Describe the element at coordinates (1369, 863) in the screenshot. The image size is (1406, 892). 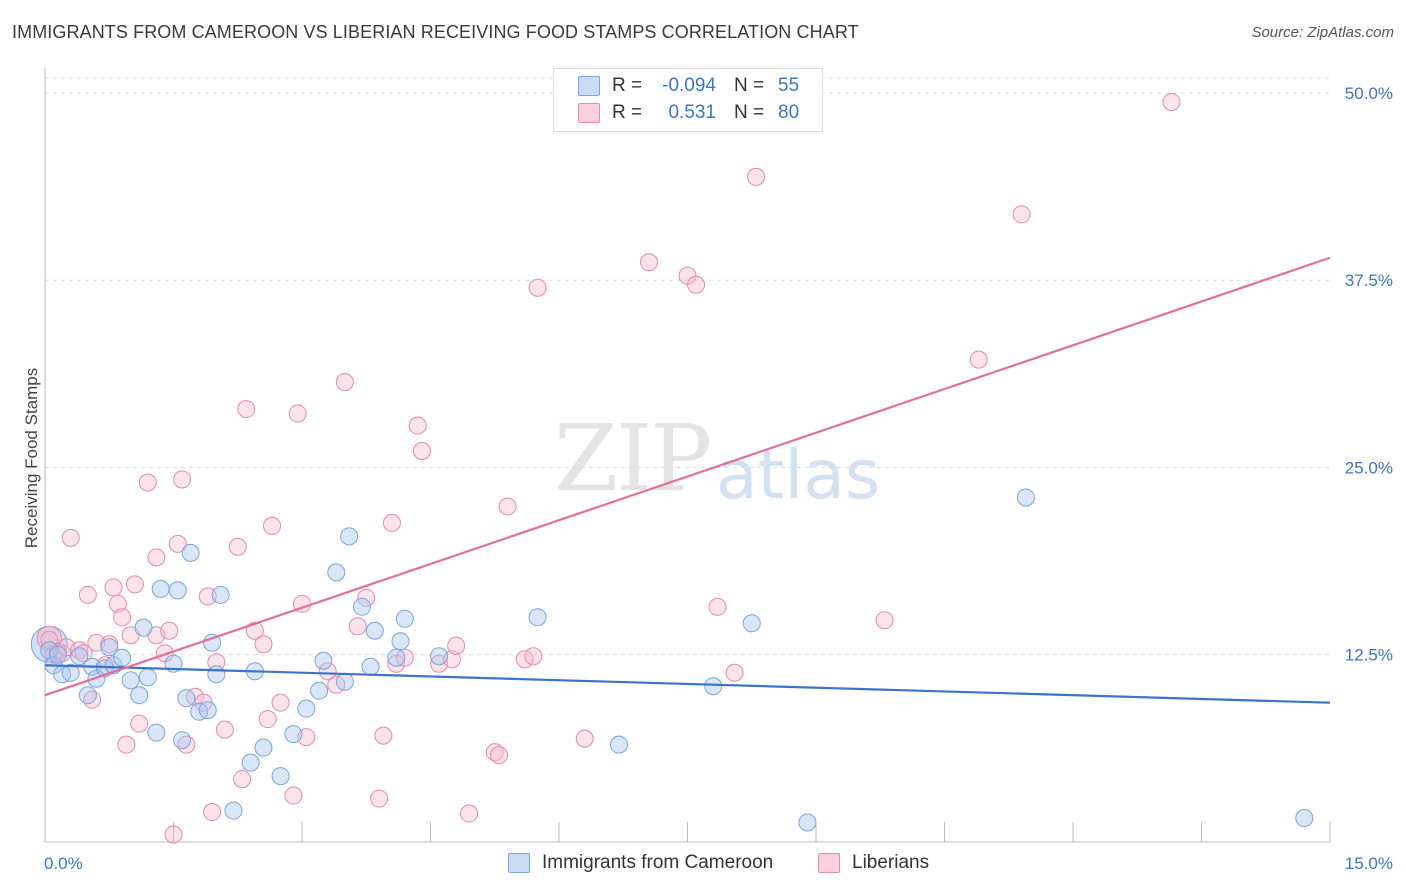
I see `x-tick-label-right: 15.0%` at that location.